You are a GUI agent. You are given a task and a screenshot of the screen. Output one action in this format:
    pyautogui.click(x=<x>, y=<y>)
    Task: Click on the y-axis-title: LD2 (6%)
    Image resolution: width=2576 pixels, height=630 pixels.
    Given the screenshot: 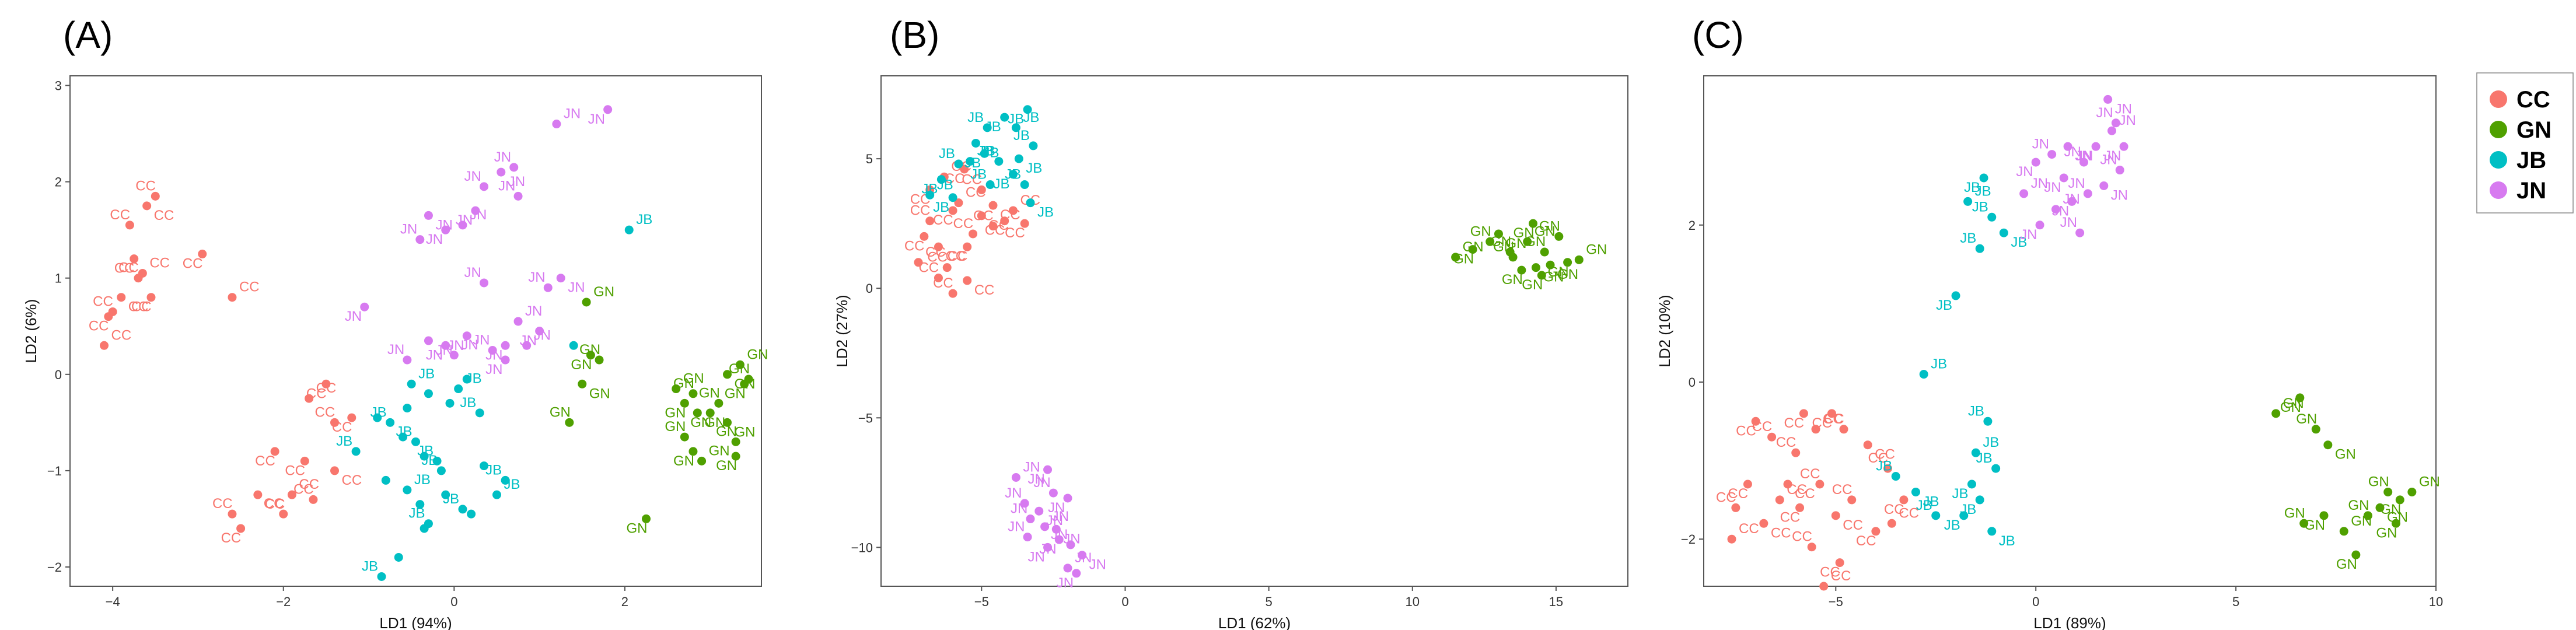 What is the action you would take?
    pyautogui.click(x=31, y=331)
    